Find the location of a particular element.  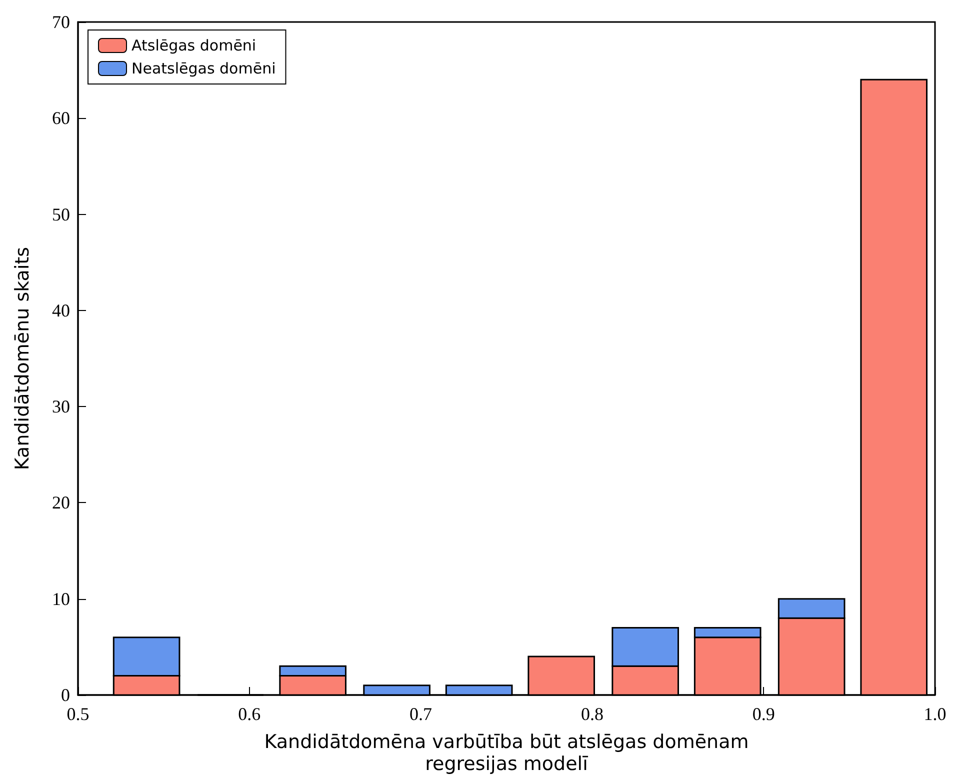

y-tick-label: 10 is located at coordinates (61, 598).